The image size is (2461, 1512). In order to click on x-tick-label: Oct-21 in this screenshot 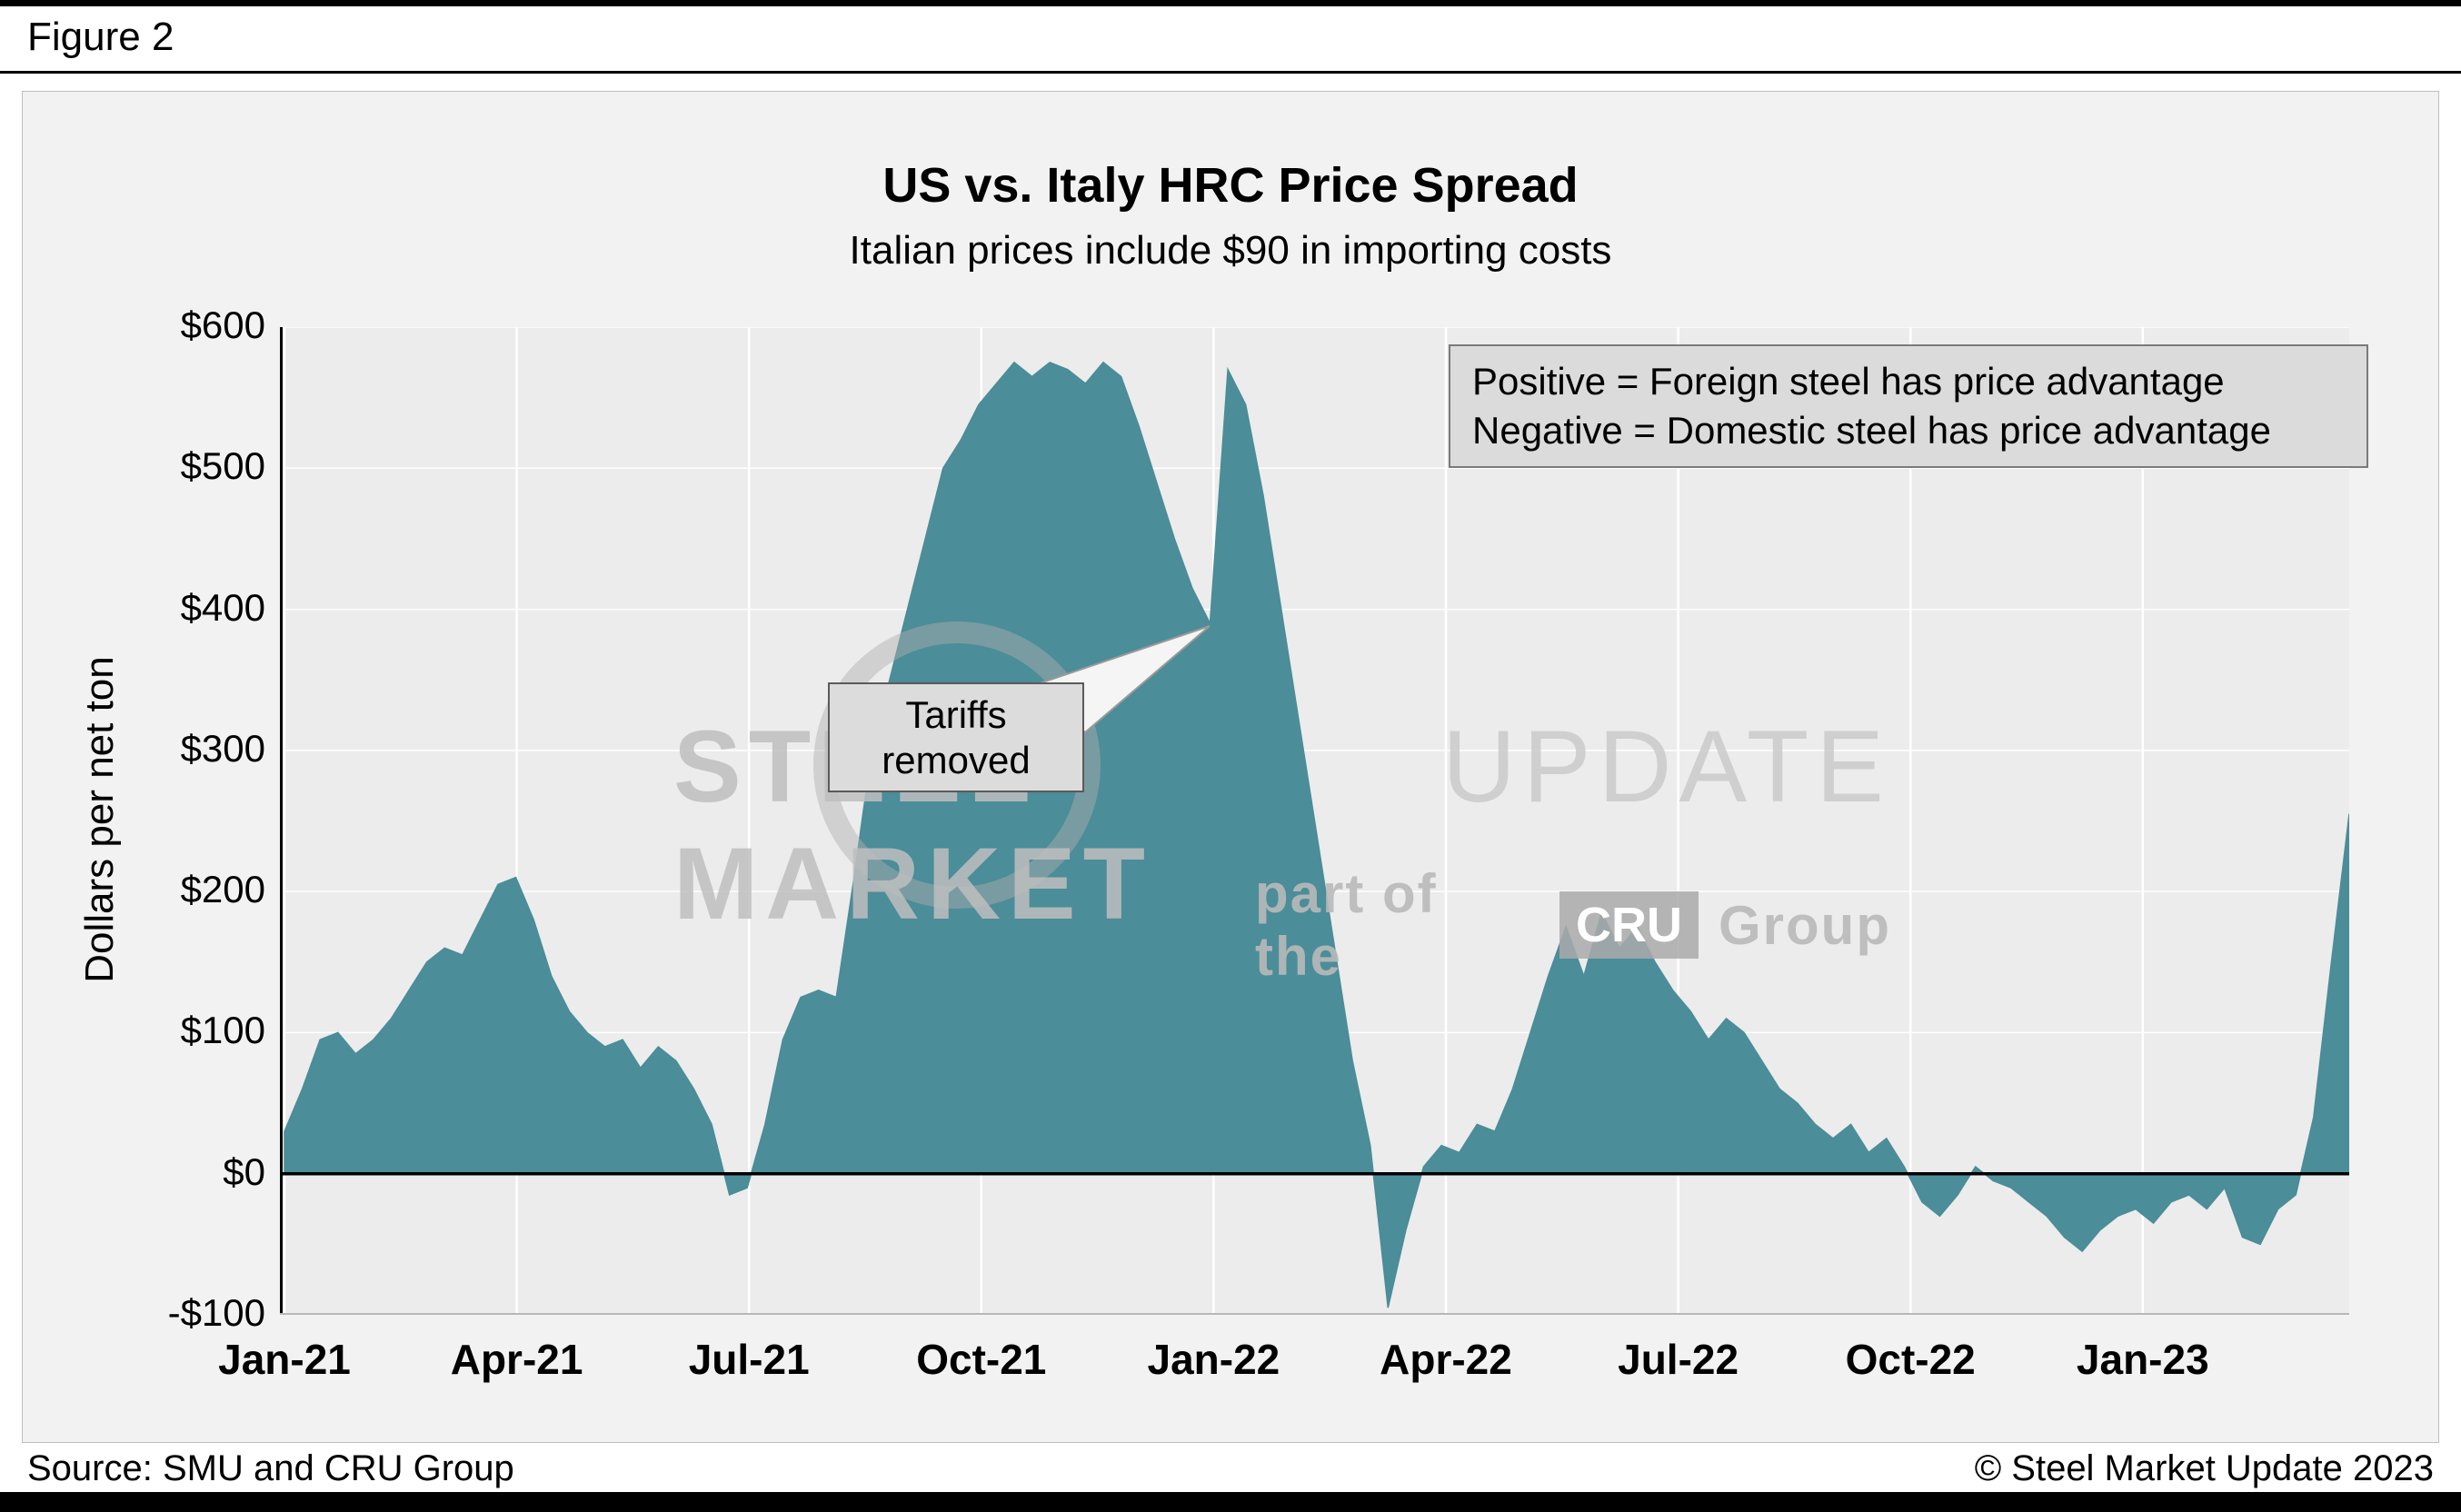, I will do `click(981, 1359)`.